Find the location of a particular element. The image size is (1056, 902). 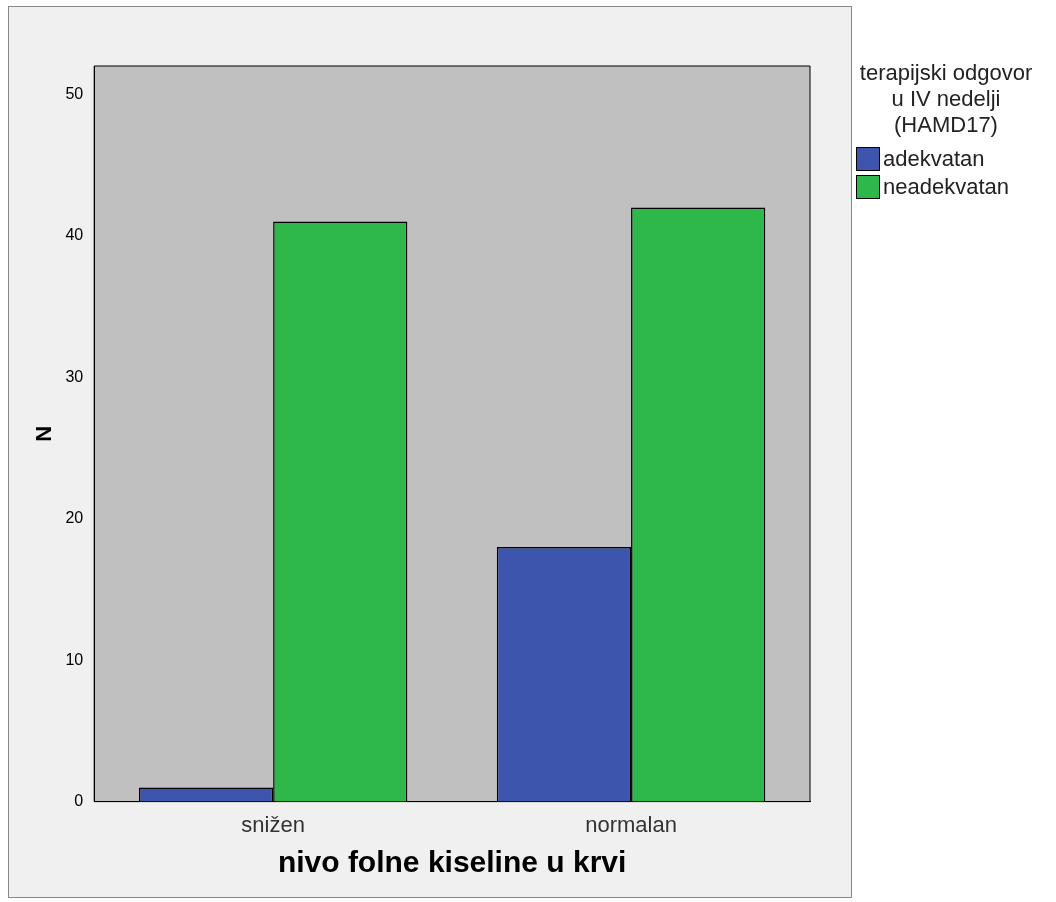

y-tick-label: 50 is located at coordinates (74, 93).